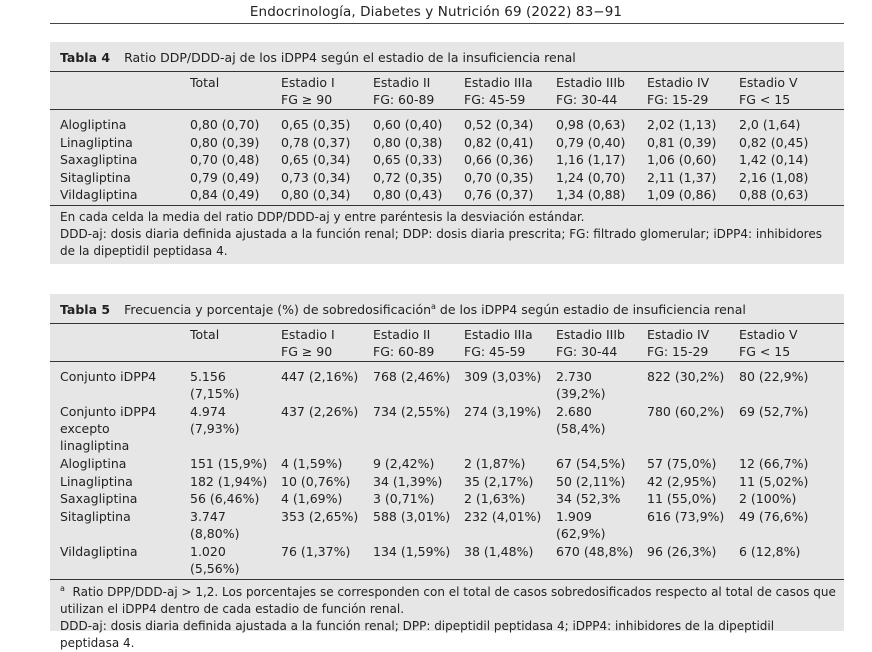 This screenshot has height=652, width=872. Describe the element at coordinates (447, 323) in the screenshot. I see `table-5-top-rule` at that location.